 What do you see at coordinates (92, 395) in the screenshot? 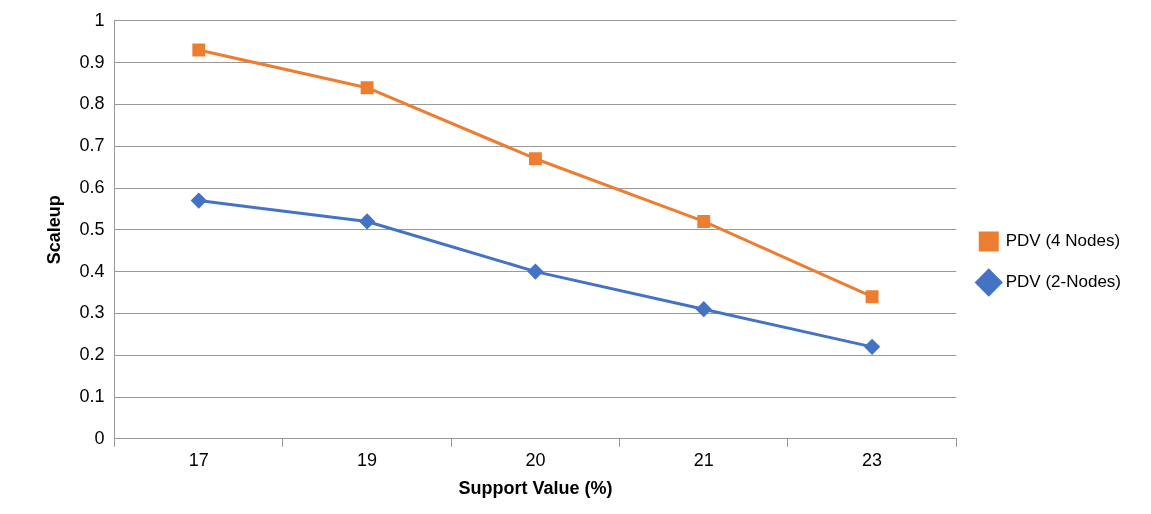
I see `y-tick-label: 0.1` at bounding box center [92, 395].